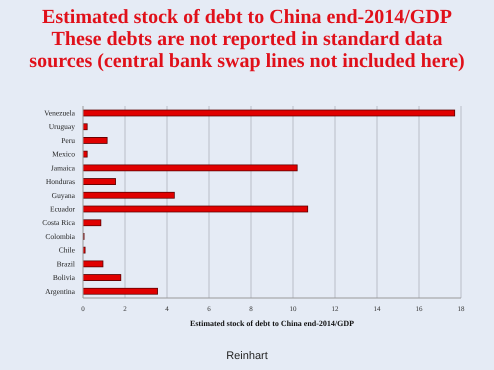 Image resolution: width=494 pixels, height=370 pixels. Describe the element at coordinates (247, 356) in the screenshot. I see `text: Reinhart` at that location.